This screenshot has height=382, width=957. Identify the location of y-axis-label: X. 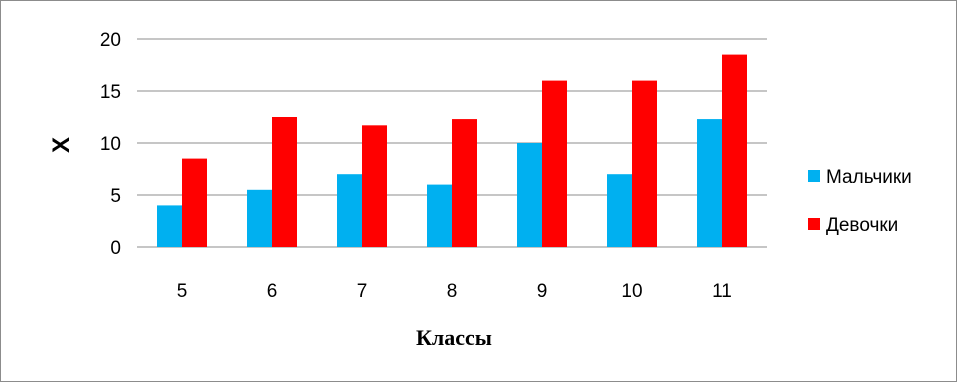
(61, 145).